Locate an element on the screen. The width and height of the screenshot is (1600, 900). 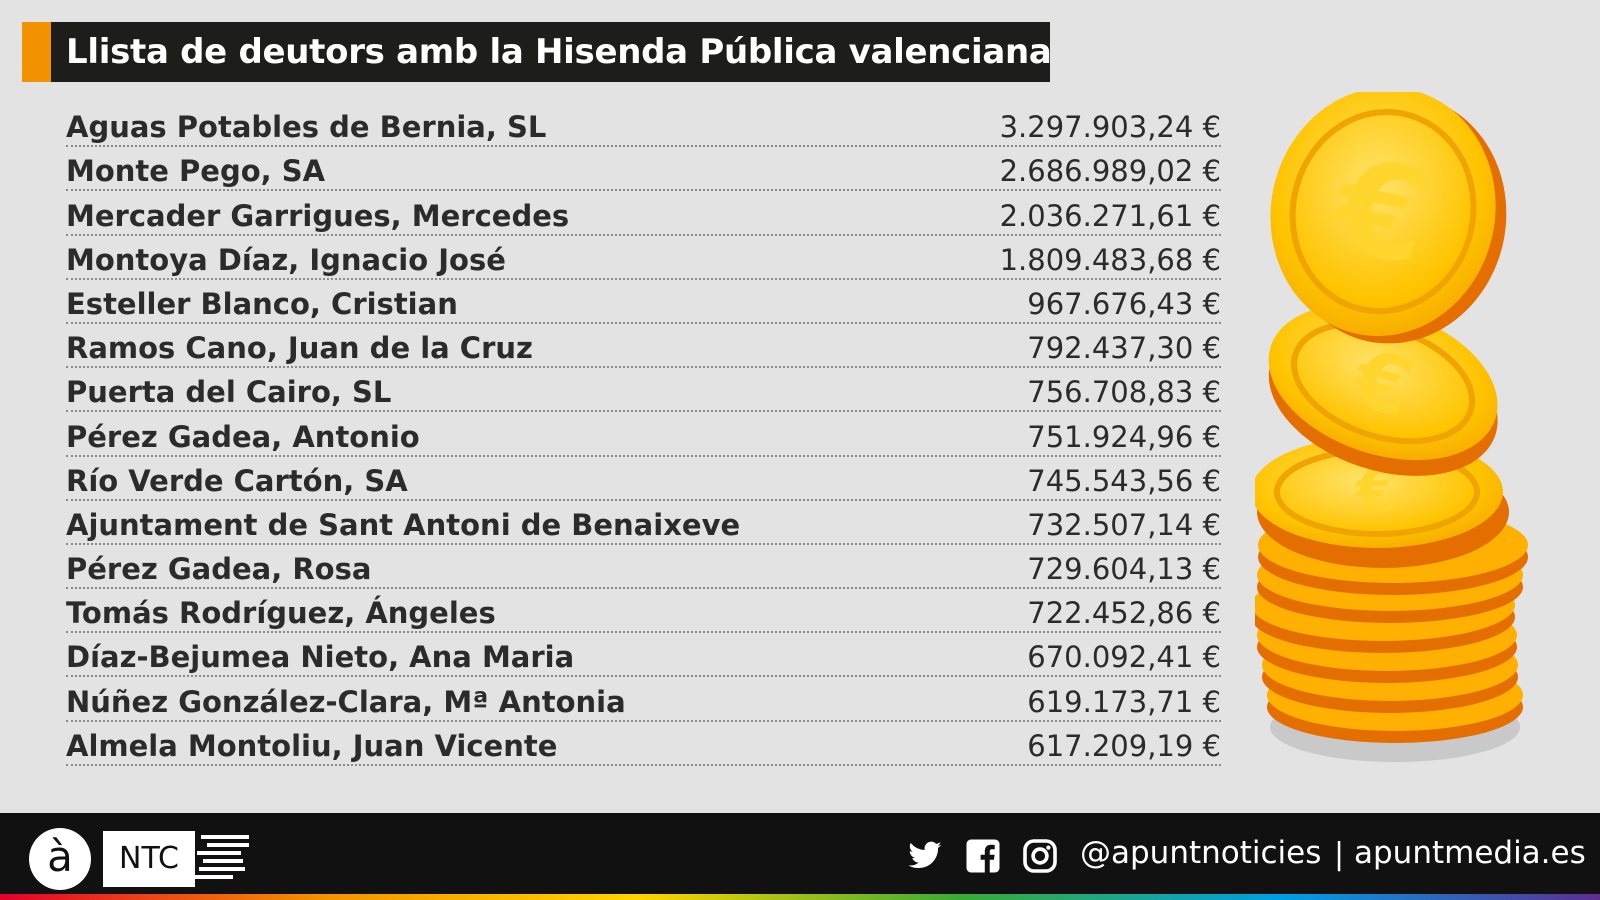
social-handle: @apuntnoticies is located at coordinates (1201, 853).